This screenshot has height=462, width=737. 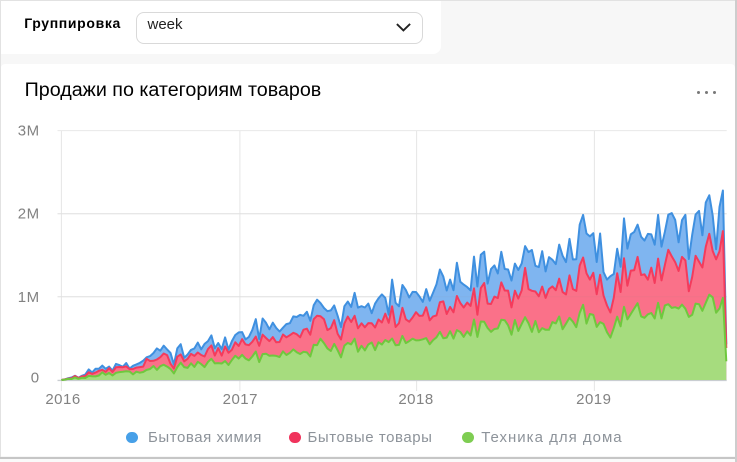 I want to click on svg-text: 2017, so click(x=240, y=399).